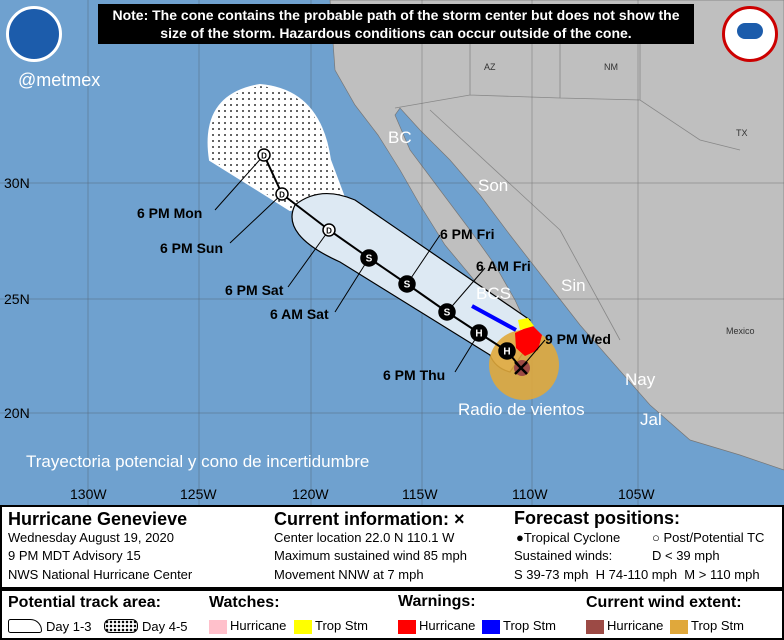  I want to click on lon-130w: 130W, so click(88, 494).